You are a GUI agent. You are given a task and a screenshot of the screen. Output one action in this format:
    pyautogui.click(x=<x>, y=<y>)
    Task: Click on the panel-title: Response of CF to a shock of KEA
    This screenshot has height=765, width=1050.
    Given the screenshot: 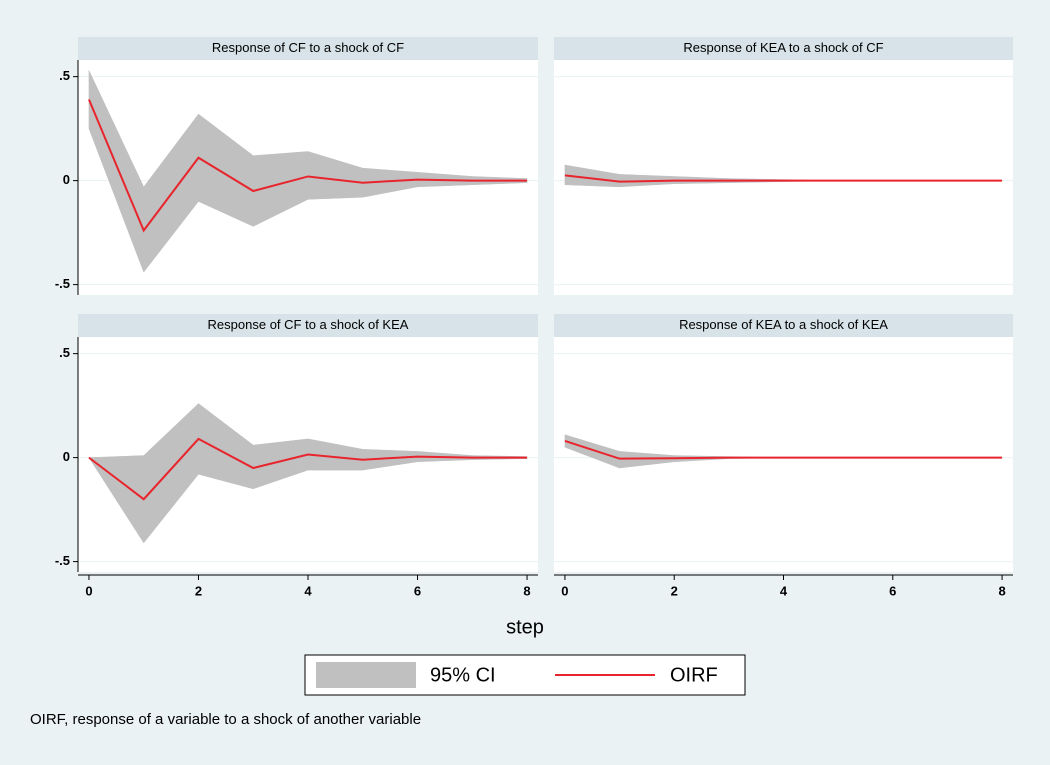 What is the action you would take?
    pyautogui.click(x=308, y=324)
    